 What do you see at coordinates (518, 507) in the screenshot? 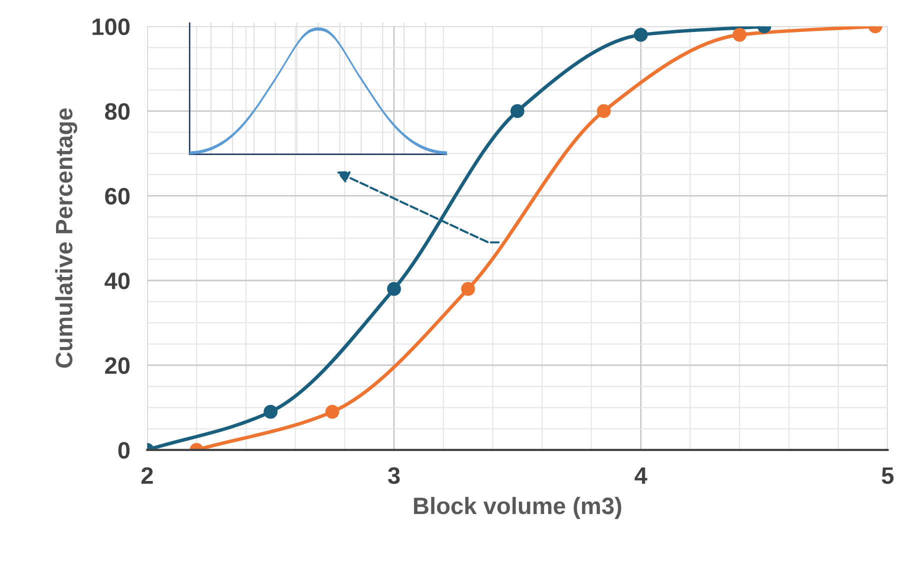
I see `x-axis-title: Block volume (m3)` at bounding box center [518, 507].